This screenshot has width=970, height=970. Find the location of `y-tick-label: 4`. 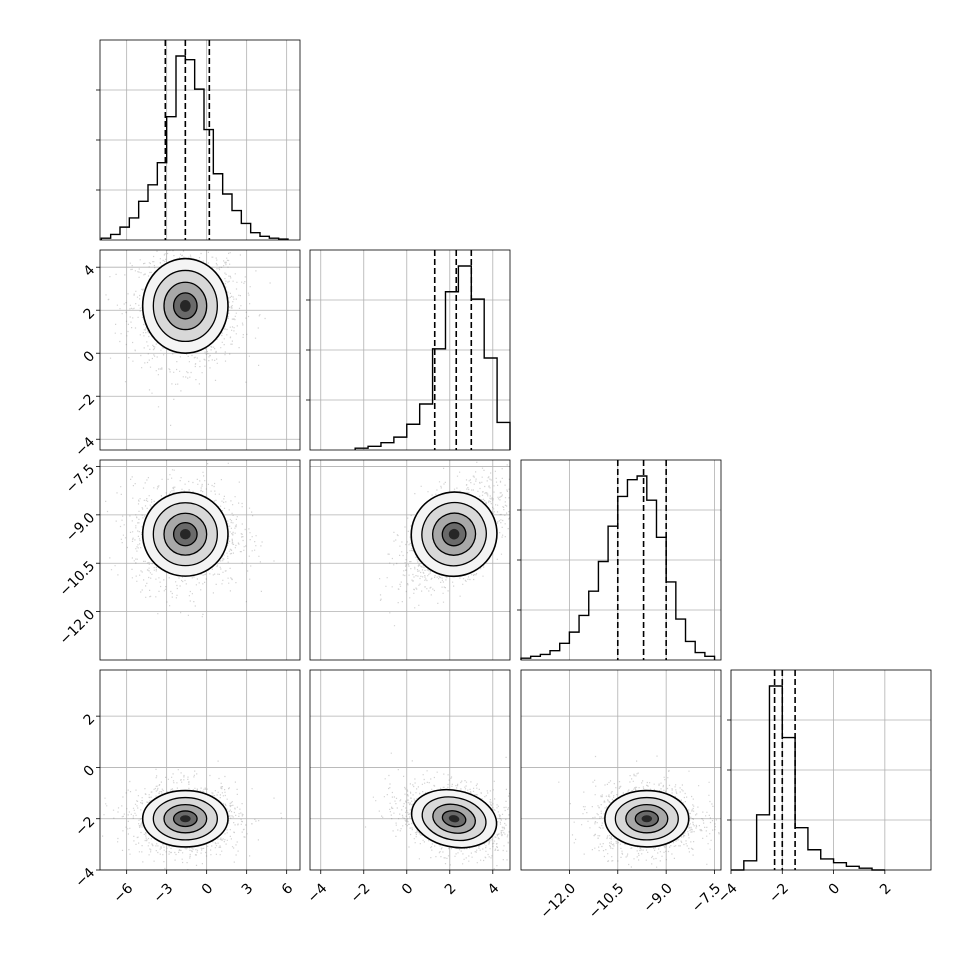

y-tick-label: 4 is located at coordinates (90, 271).